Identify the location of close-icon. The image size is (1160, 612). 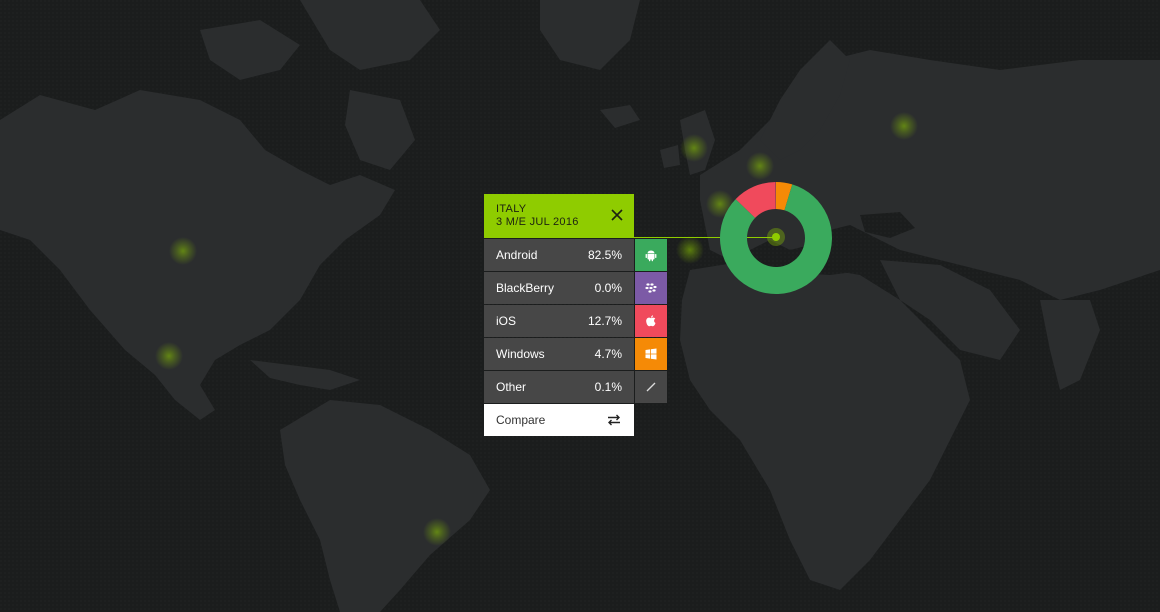
(617, 215).